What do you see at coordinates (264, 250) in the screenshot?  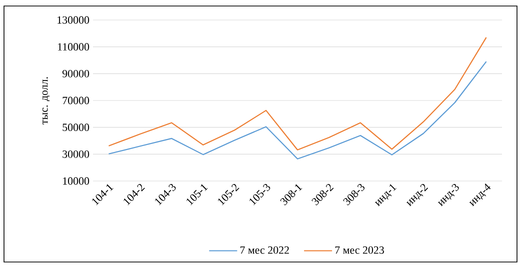 I see `legend-label: 7 мес 2022` at bounding box center [264, 250].